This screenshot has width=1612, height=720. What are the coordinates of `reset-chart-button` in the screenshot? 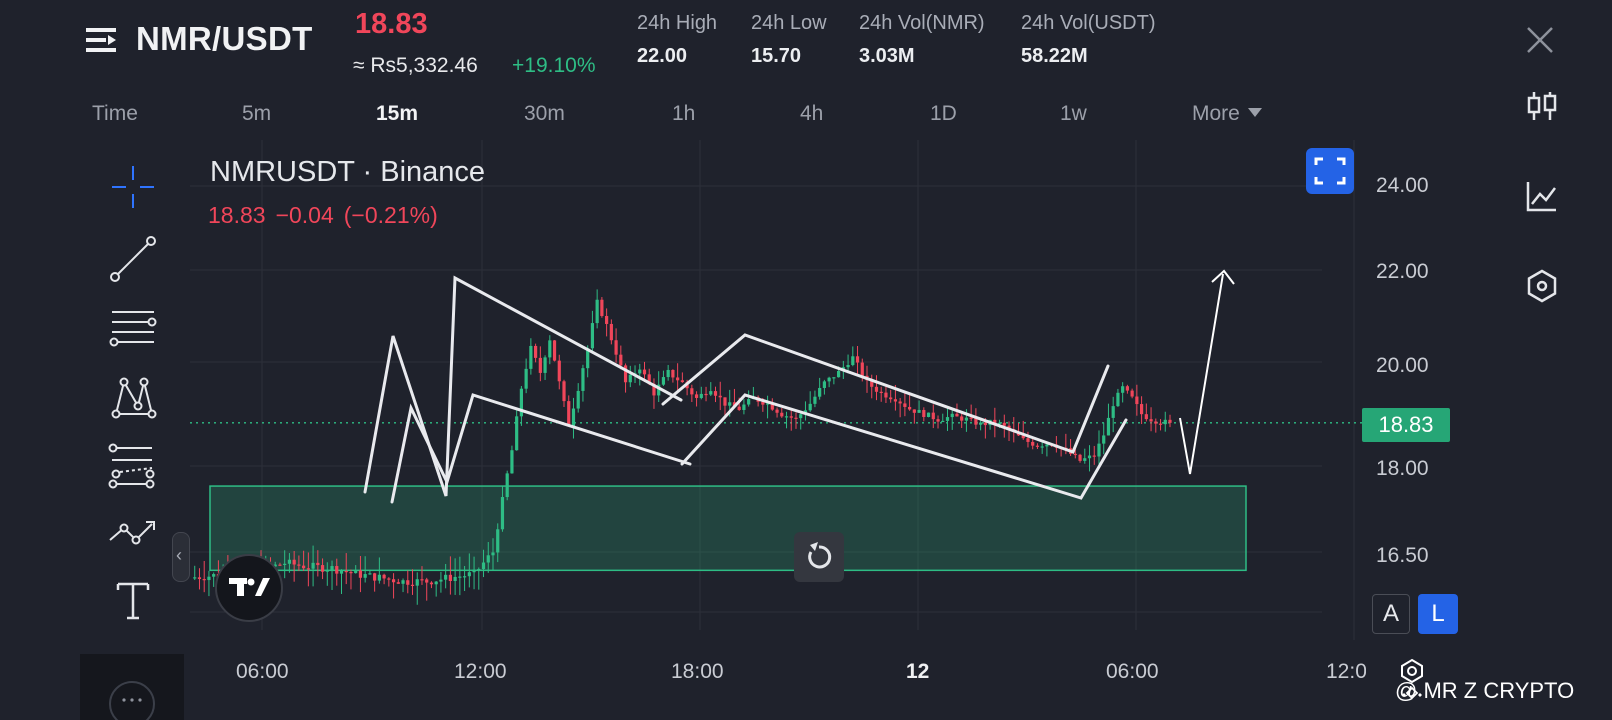 It's located at (819, 557).